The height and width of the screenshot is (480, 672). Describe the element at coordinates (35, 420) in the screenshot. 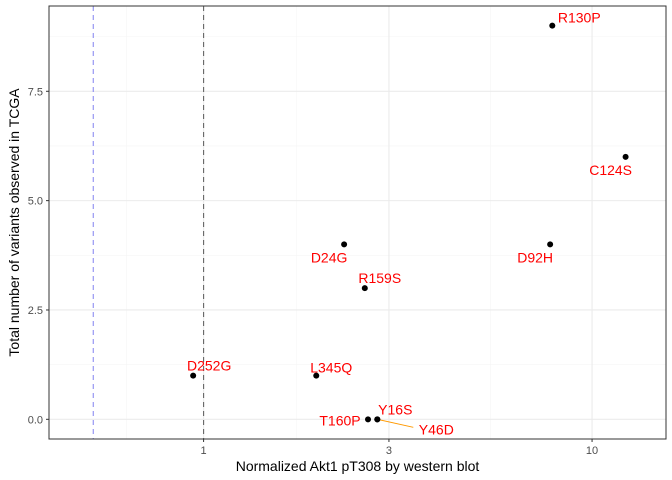

I see `y-tick-label: 0.0` at that location.